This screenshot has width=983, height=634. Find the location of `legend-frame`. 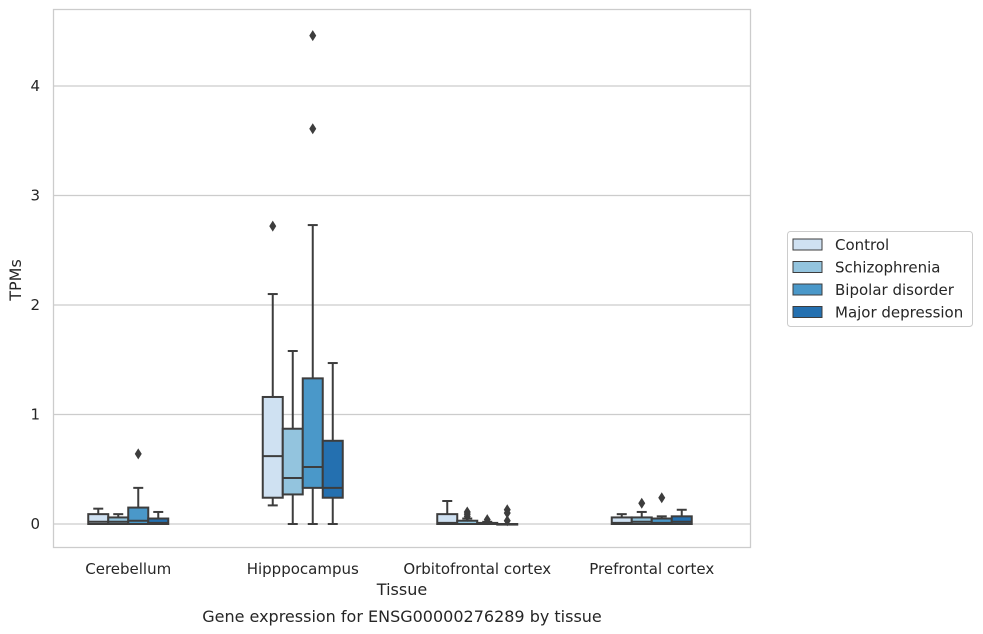

legend-frame is located at coordinates (880, 279).